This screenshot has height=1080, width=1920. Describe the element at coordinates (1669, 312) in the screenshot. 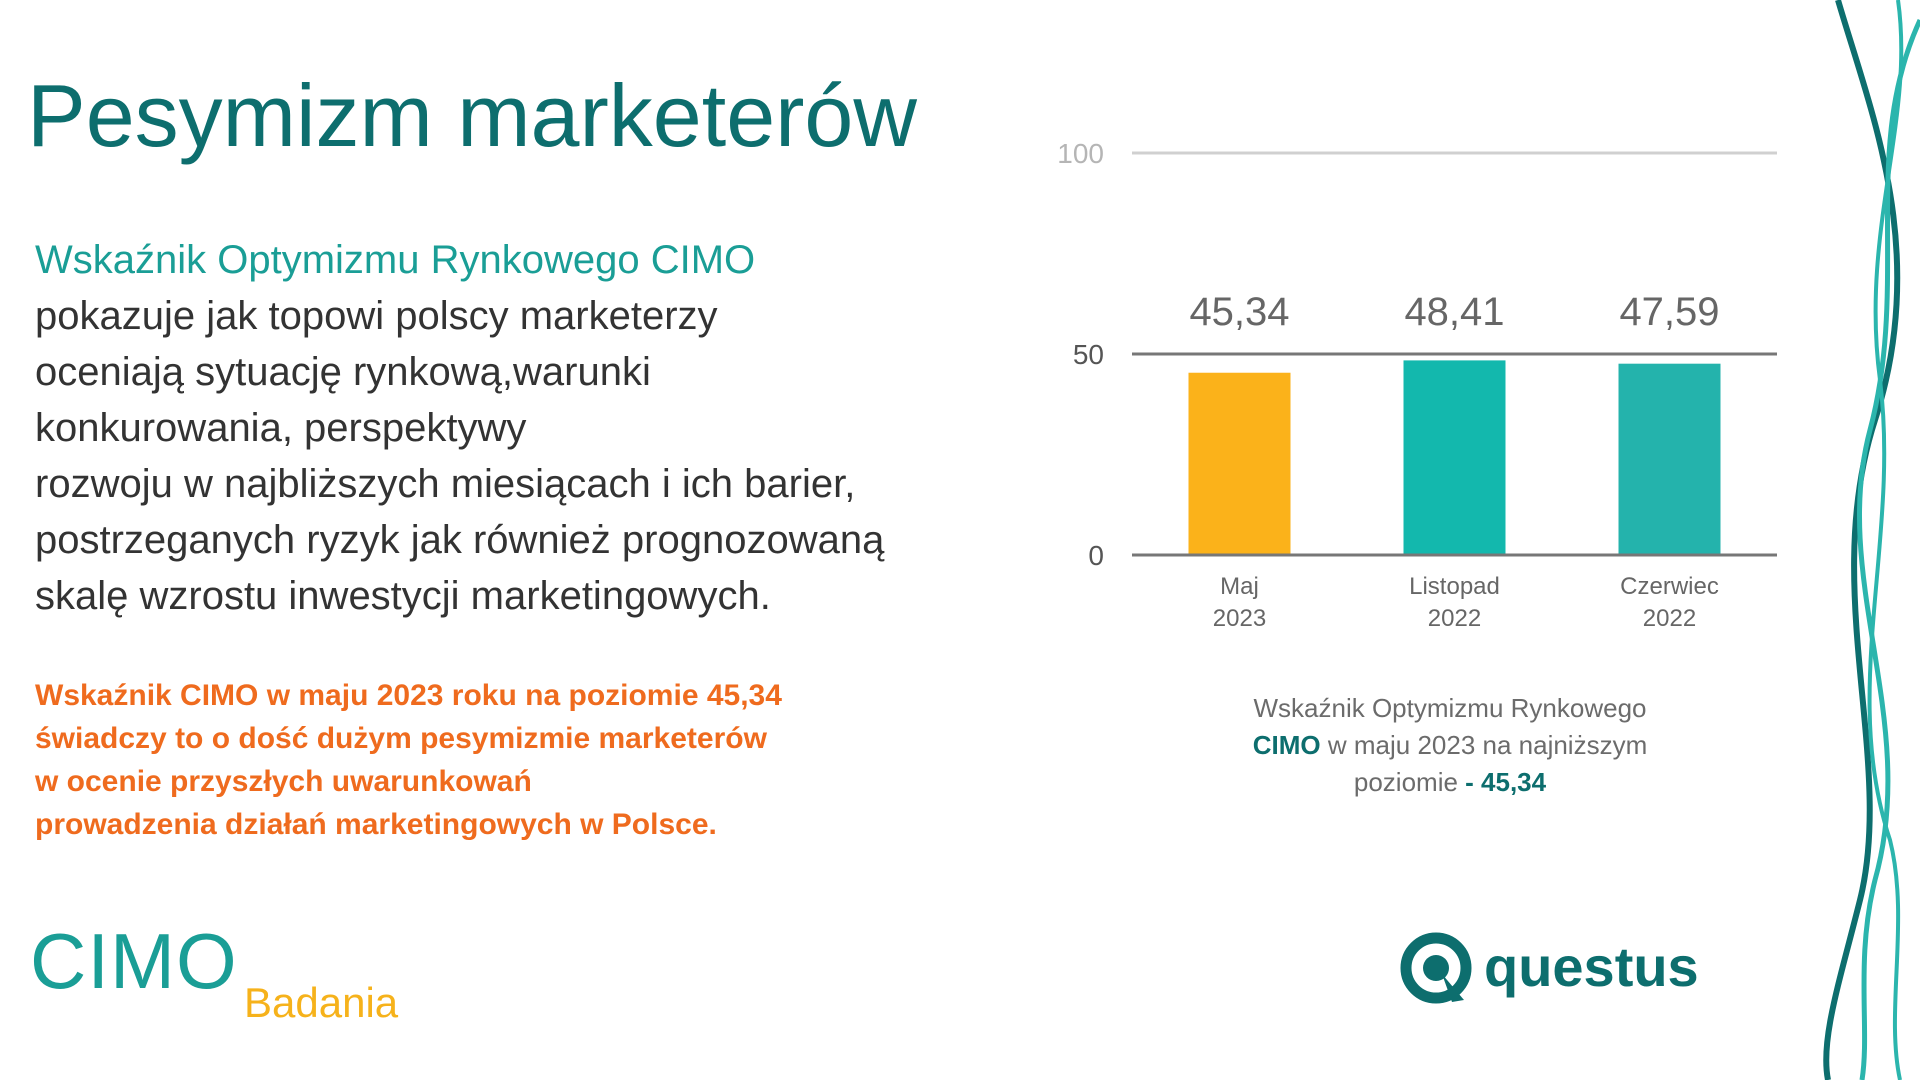

I see `bar-value-label: 47,59` at that location.